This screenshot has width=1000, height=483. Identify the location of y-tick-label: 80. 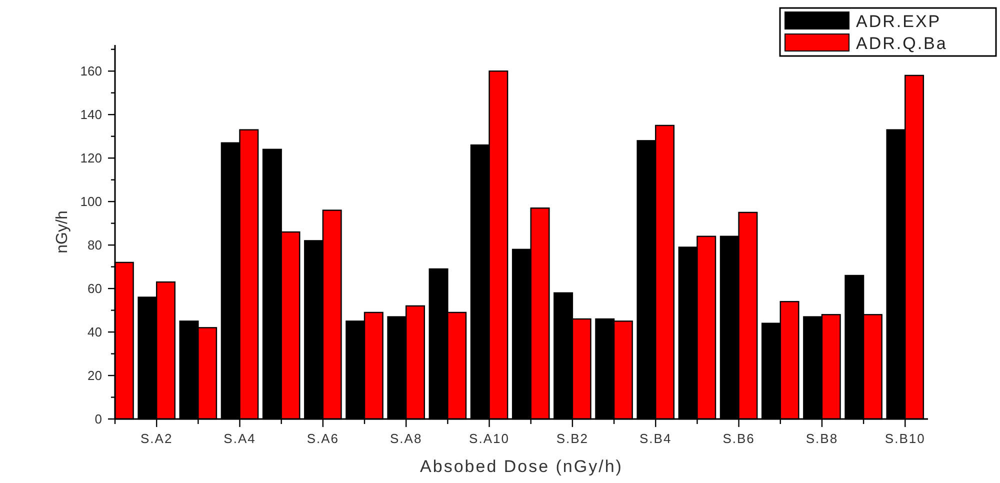
(95, 245).